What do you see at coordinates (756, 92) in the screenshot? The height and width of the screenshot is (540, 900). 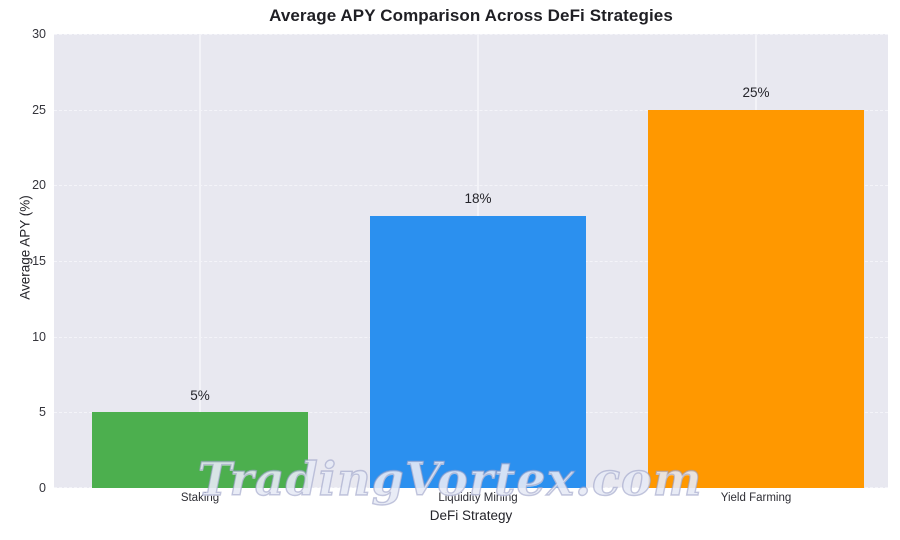 I see `bar-value-label: 25%` at bounding box center [756, 92].